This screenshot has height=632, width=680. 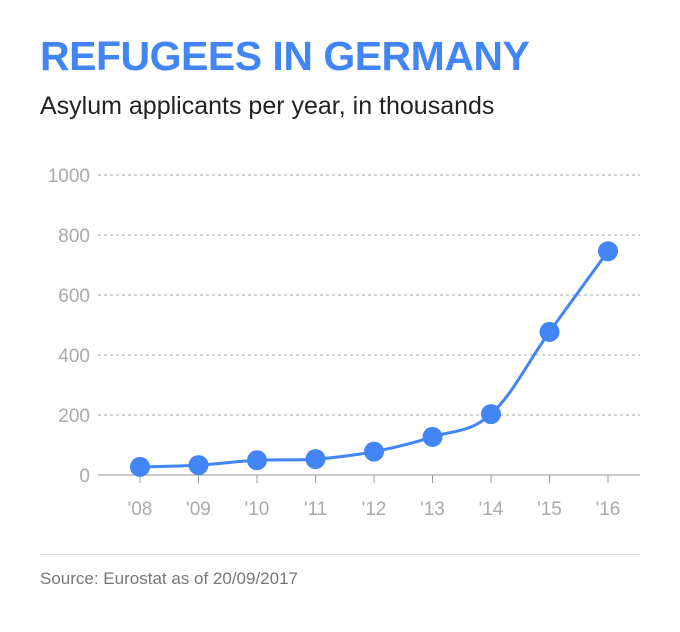 I want to click on y-axis-tick-labels: 0 200 400 600 800 1000, so click(x=69, y=326).